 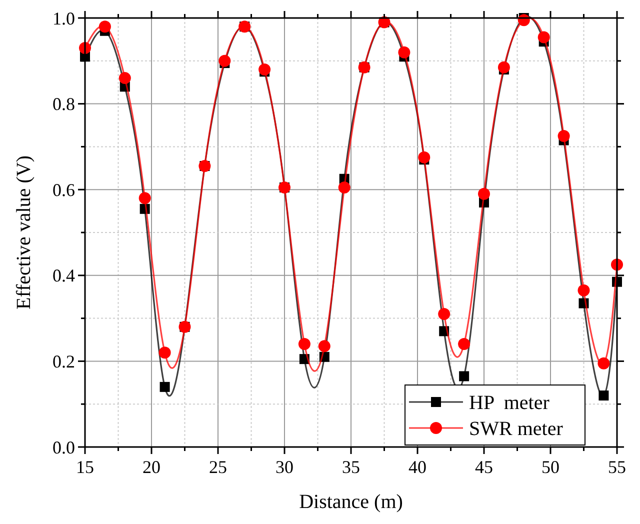 I want to click on x-tick-label: 25, so click(x=218, y=467).